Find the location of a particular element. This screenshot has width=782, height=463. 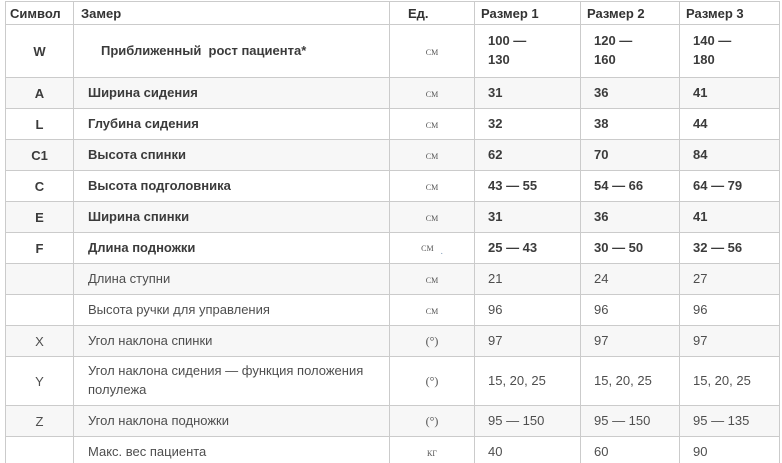

size2-cell: 95 — 150 is located at coordinates (630, 421).